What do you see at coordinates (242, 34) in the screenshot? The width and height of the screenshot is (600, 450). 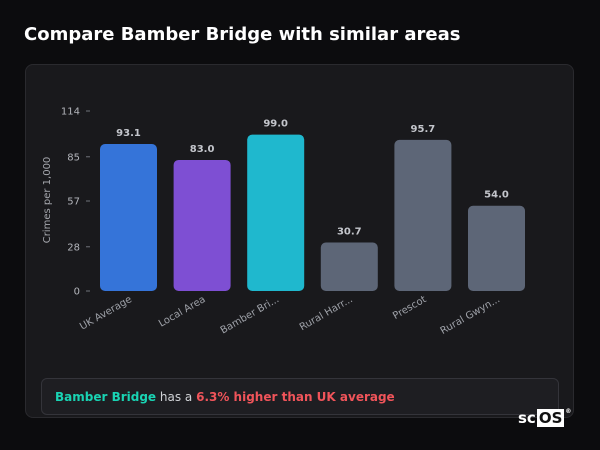 I see `page-title: Compare Bamber Bridge with similar areas` at bounding box center [242, 34].